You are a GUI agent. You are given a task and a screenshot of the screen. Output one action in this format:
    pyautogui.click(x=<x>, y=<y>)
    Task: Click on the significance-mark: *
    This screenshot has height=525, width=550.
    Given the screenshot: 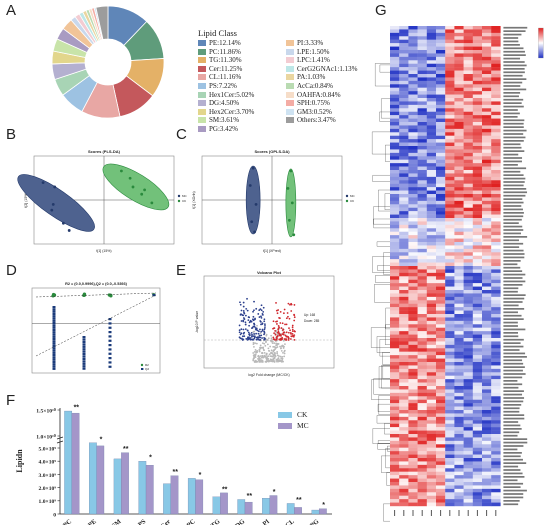 What is the action you would take?
    pyautogui.click(x=323, y=505)
    